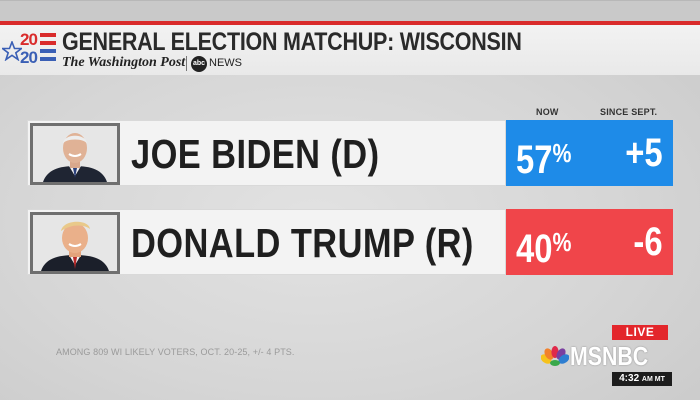  What do you see at coordinates (292, 42) in the screenshot?
I see `graphic-title: GENERAL ELECTION MATCHUP: WISCONSIN` at bounding box center [292, 42].